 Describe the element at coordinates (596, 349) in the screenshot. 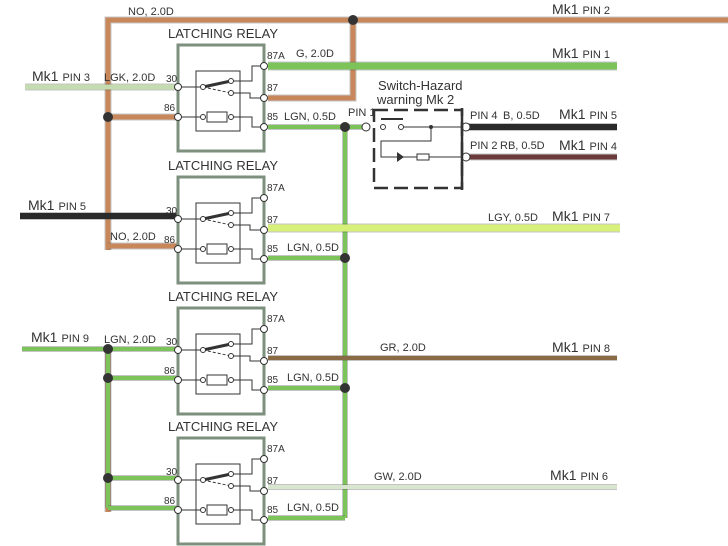

I see `connector-pin: PIN 8` at that location.